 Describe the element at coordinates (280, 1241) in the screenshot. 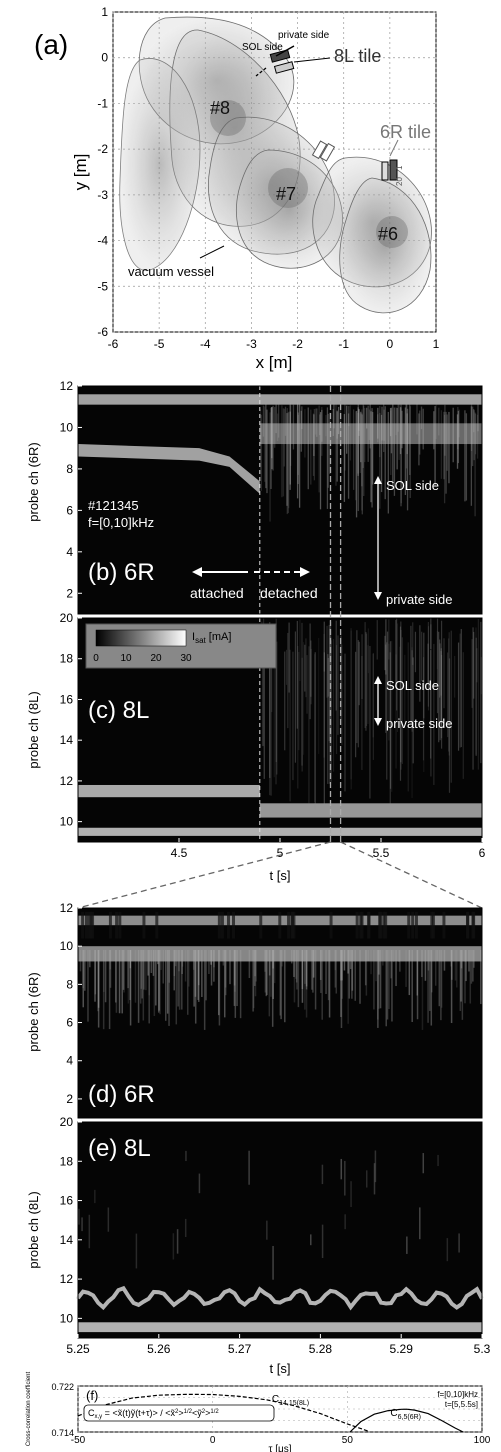

I see `panel-e-heatmap` at that location.